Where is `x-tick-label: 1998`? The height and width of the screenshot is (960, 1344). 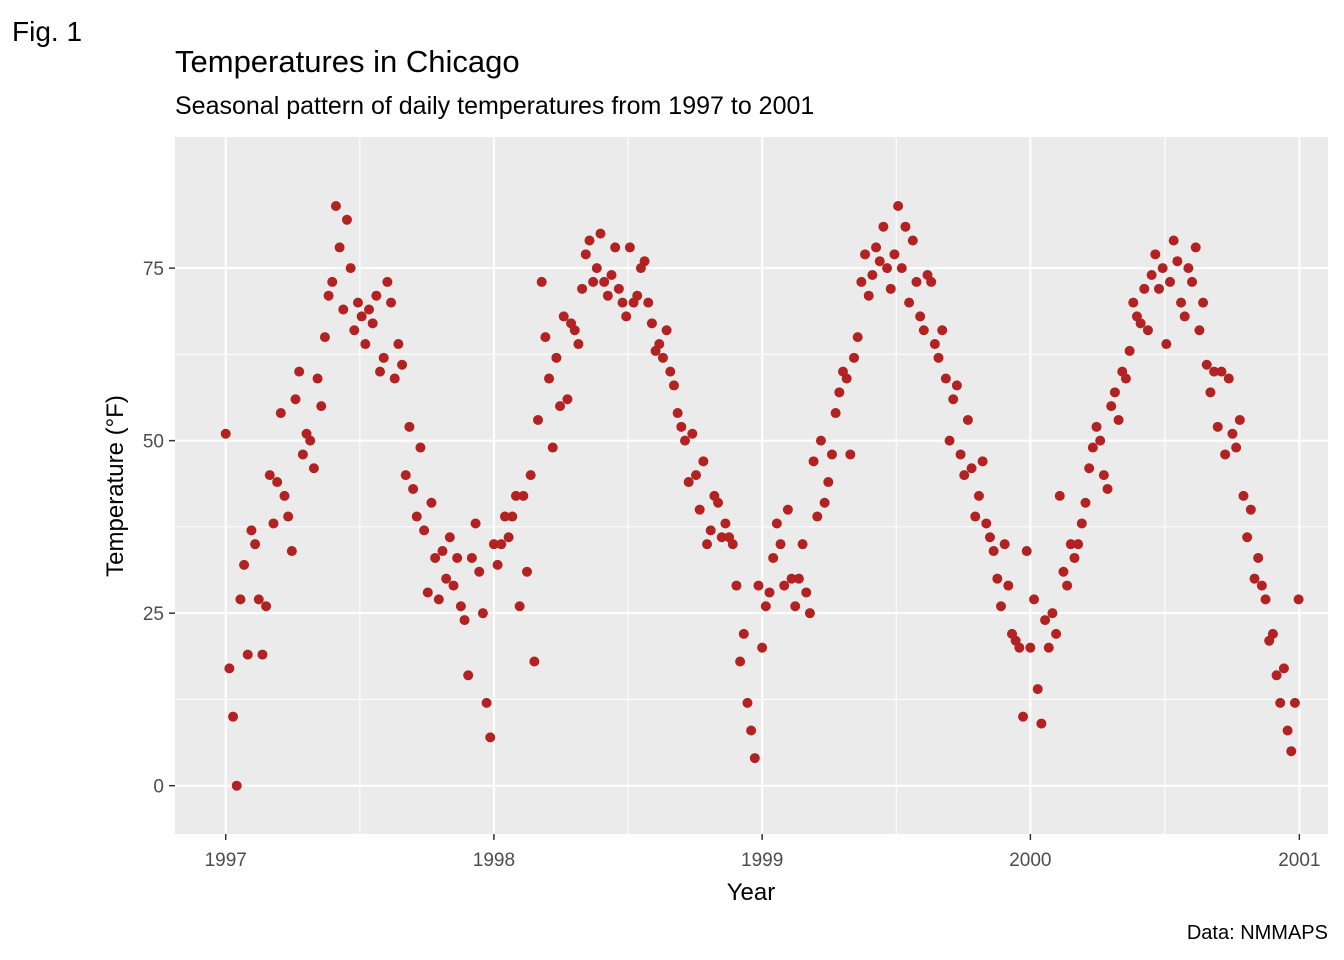 x-tick-label: 1998 is located at coordinates (494, 860).